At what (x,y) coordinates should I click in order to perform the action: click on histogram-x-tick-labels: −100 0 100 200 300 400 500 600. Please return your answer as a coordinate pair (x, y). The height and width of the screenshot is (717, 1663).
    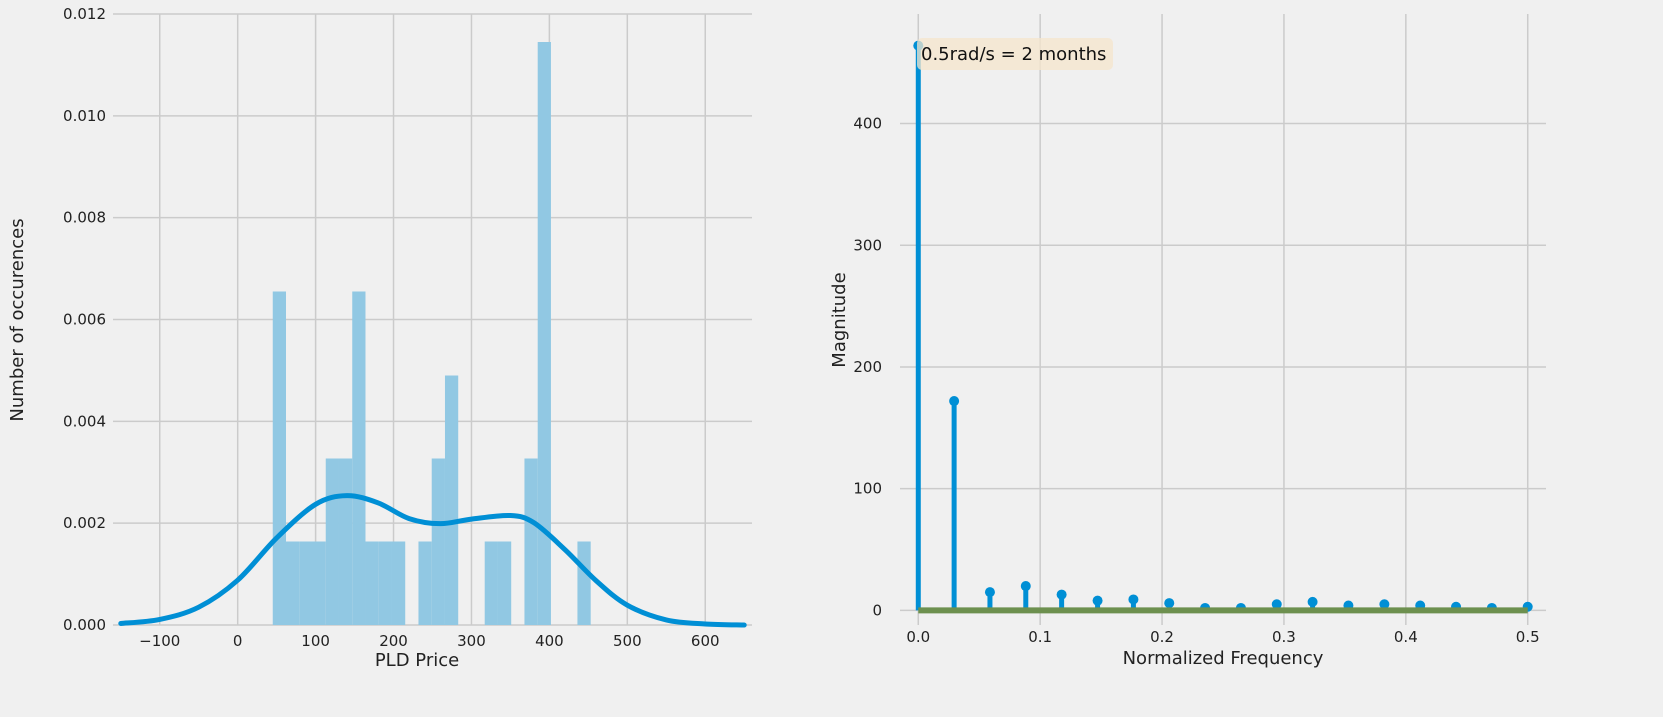
    Looking at the image, I should click on (429, 641).